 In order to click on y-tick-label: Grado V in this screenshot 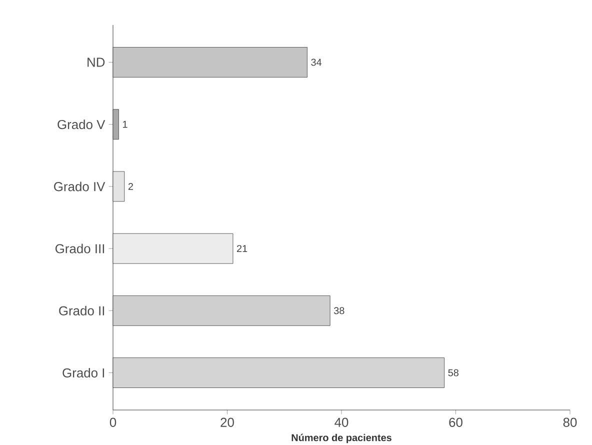, I will do `click(82, 125)`.